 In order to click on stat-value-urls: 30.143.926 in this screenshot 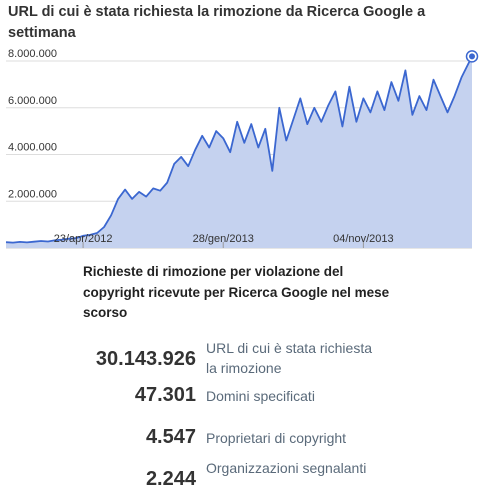, I will do `click(145, 359)`.